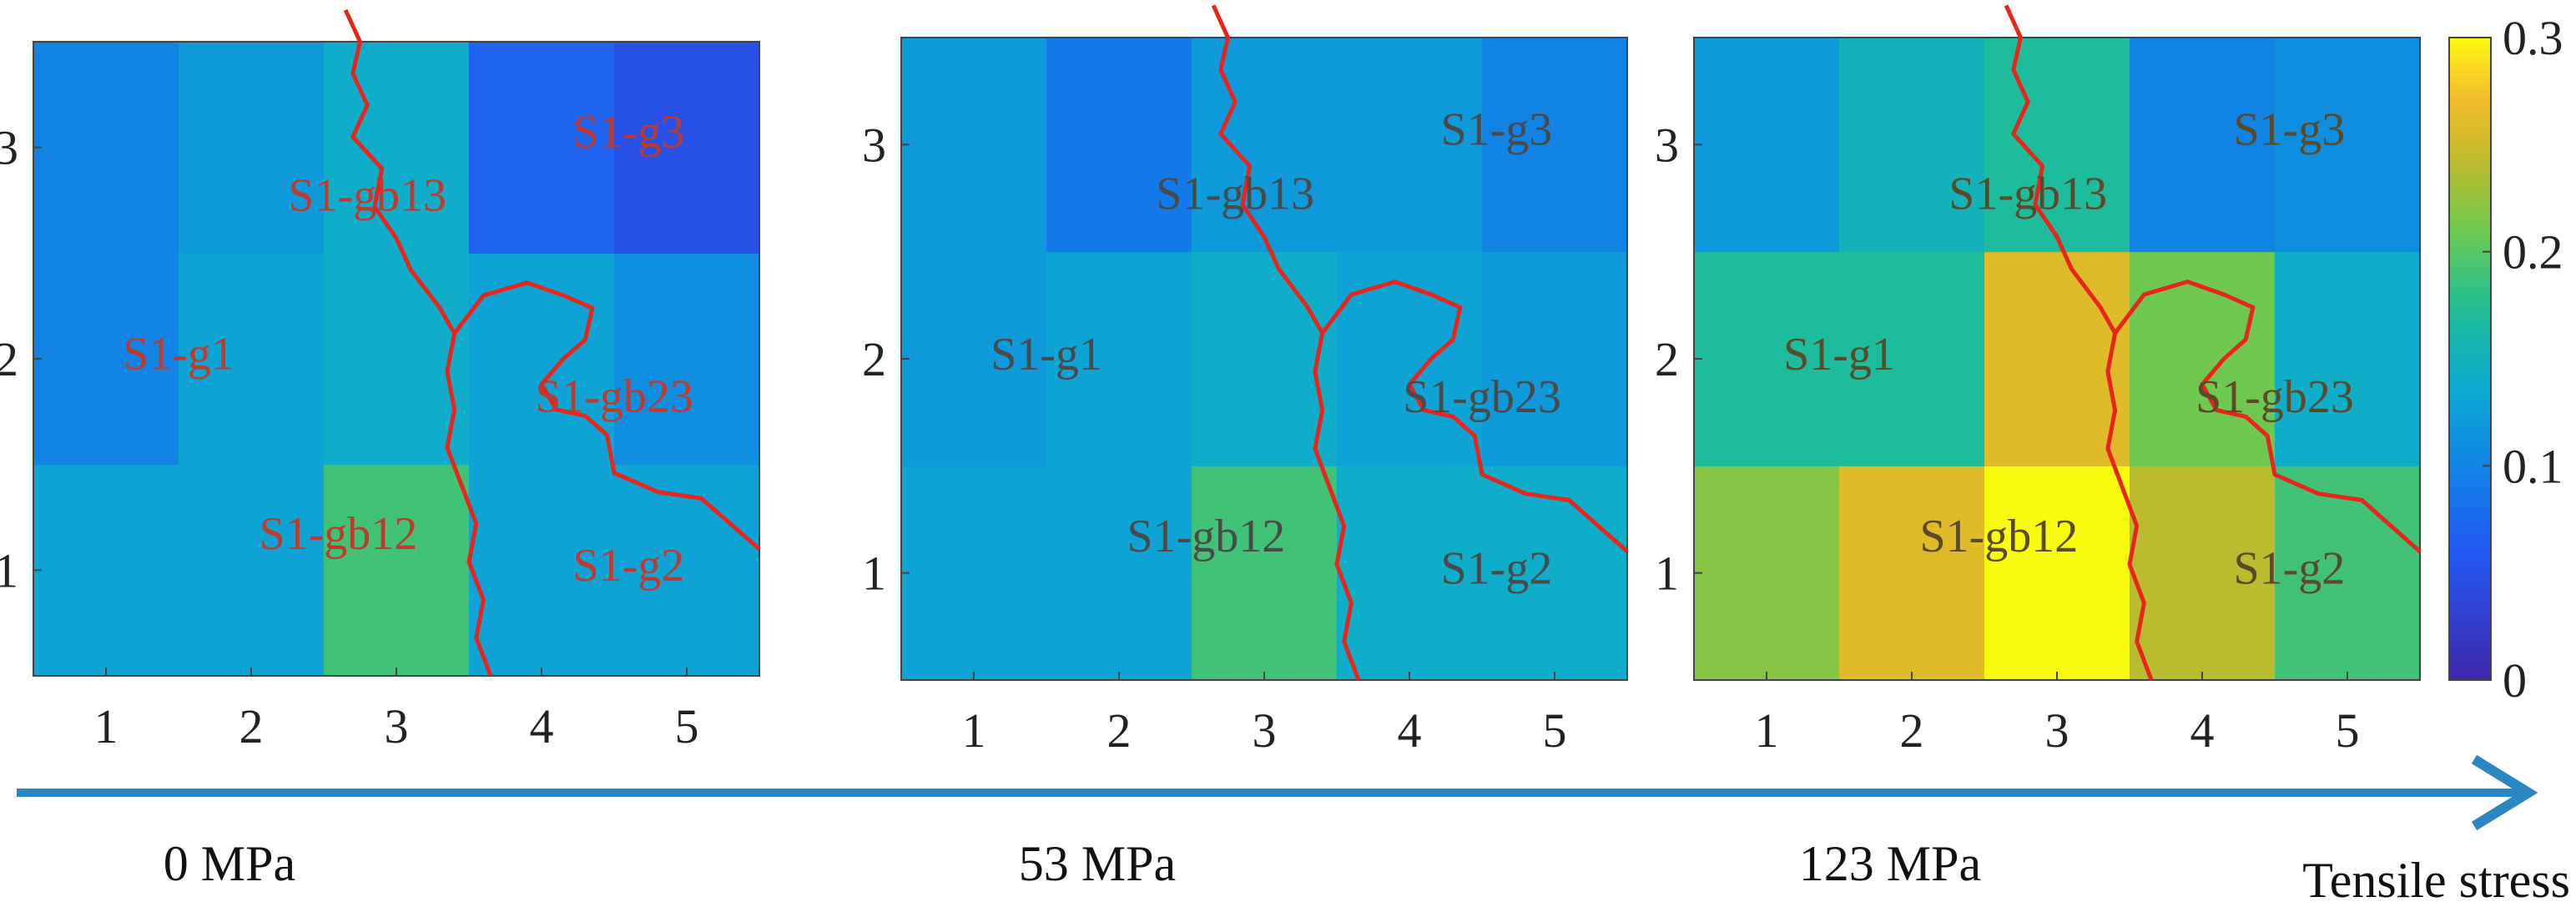 The width and height of the screenshot is (2576, 912). Describe the element at coordinates (1097, 863) in the screenshot. I see `stress-label: 53 MPa` at that location.